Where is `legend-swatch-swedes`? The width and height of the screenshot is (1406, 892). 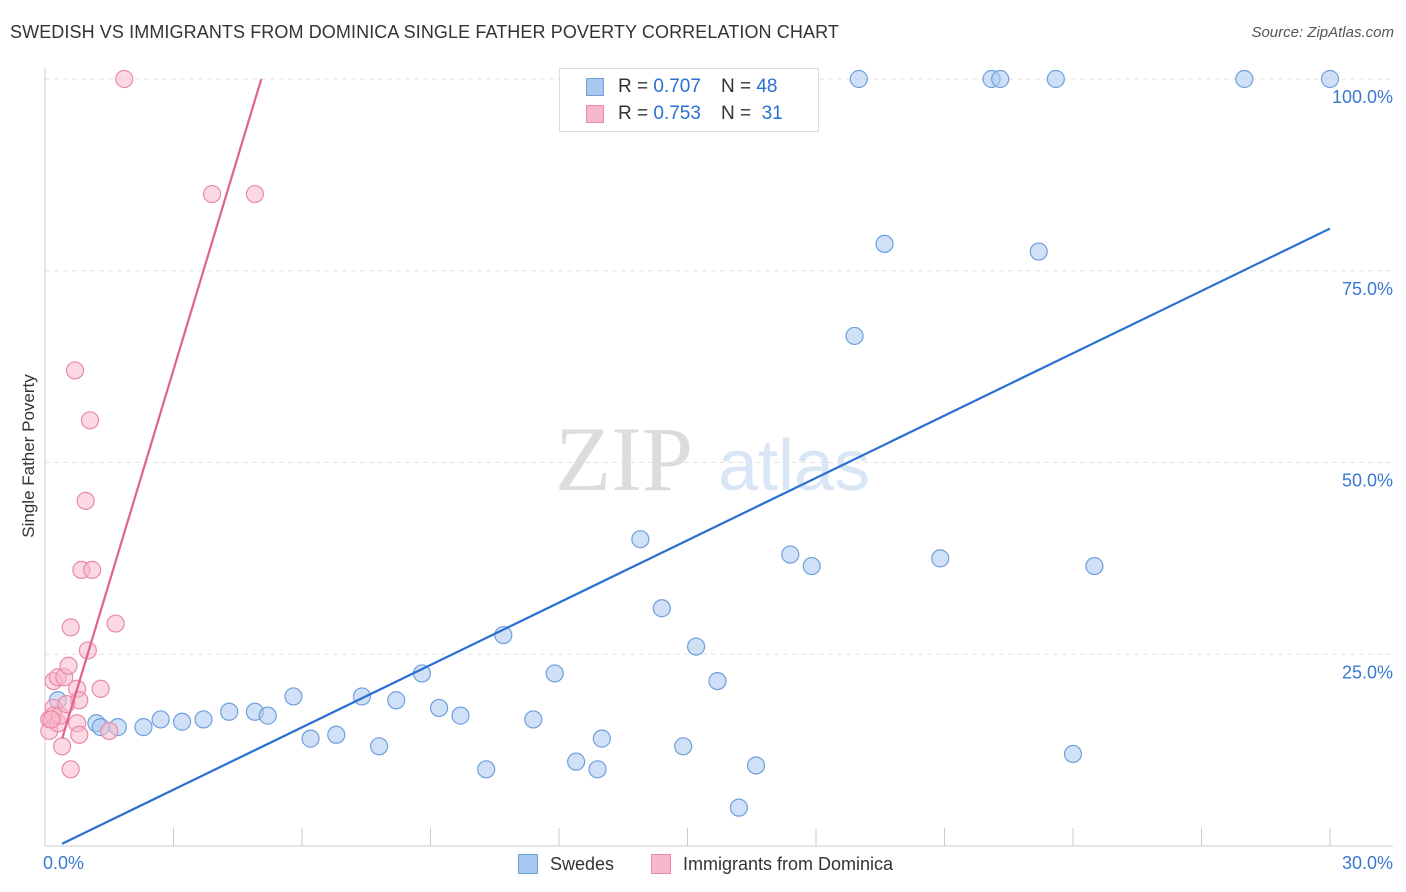
legend-swatch-swedes is located at coordinates (595, 87).